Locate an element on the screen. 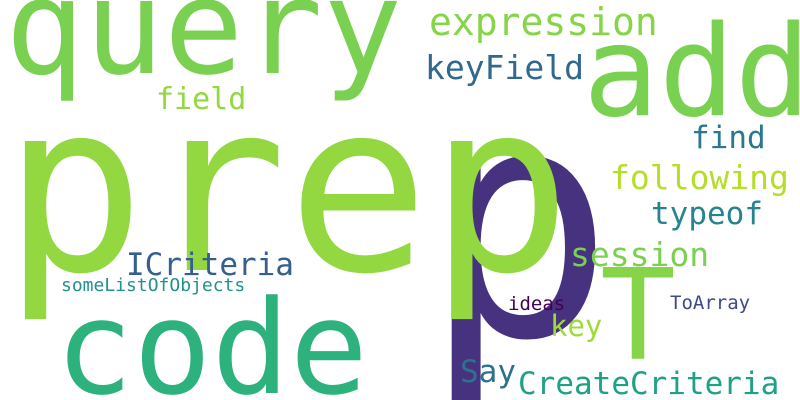  word-keyField: keyField is located at coordinates (504, 67).